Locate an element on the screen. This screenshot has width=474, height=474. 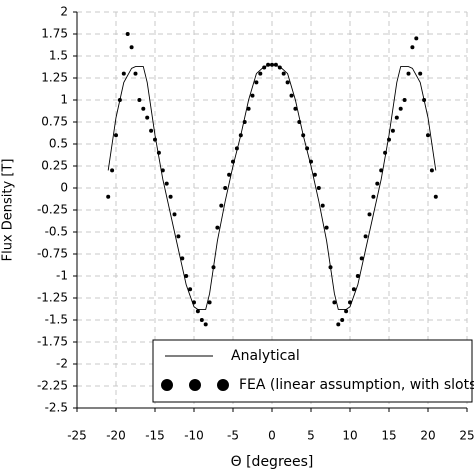
y-tick-label: 1.75 is located at coordinates (54, 34).